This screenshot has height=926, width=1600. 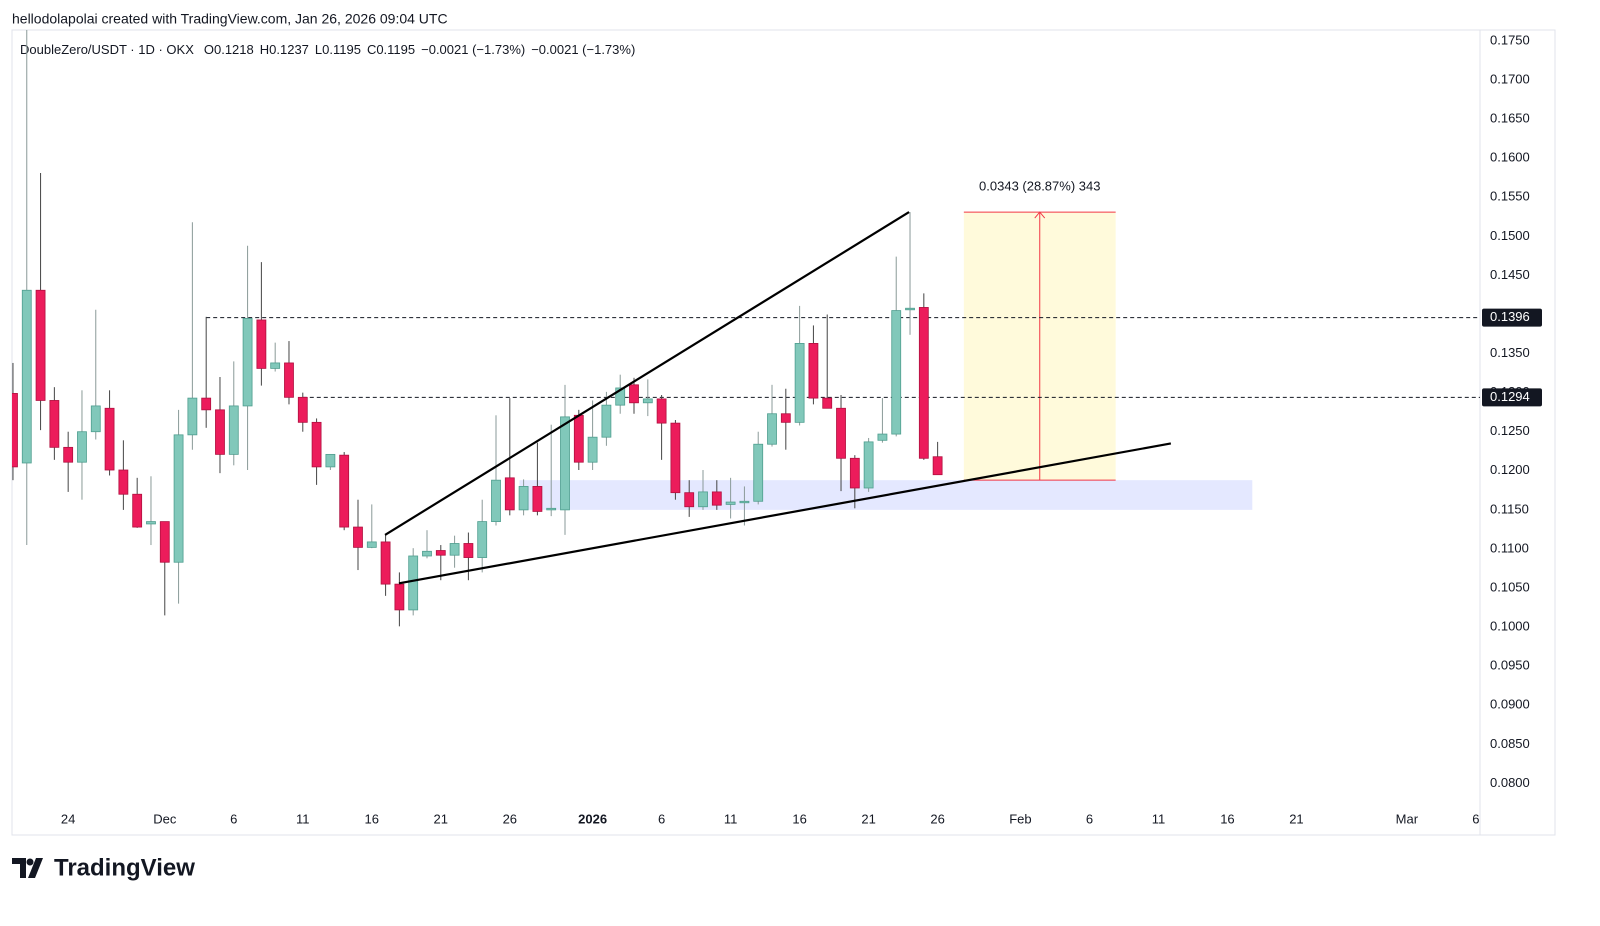 I want to click on x-tick-label: Dec, so click(x=165, y=818).